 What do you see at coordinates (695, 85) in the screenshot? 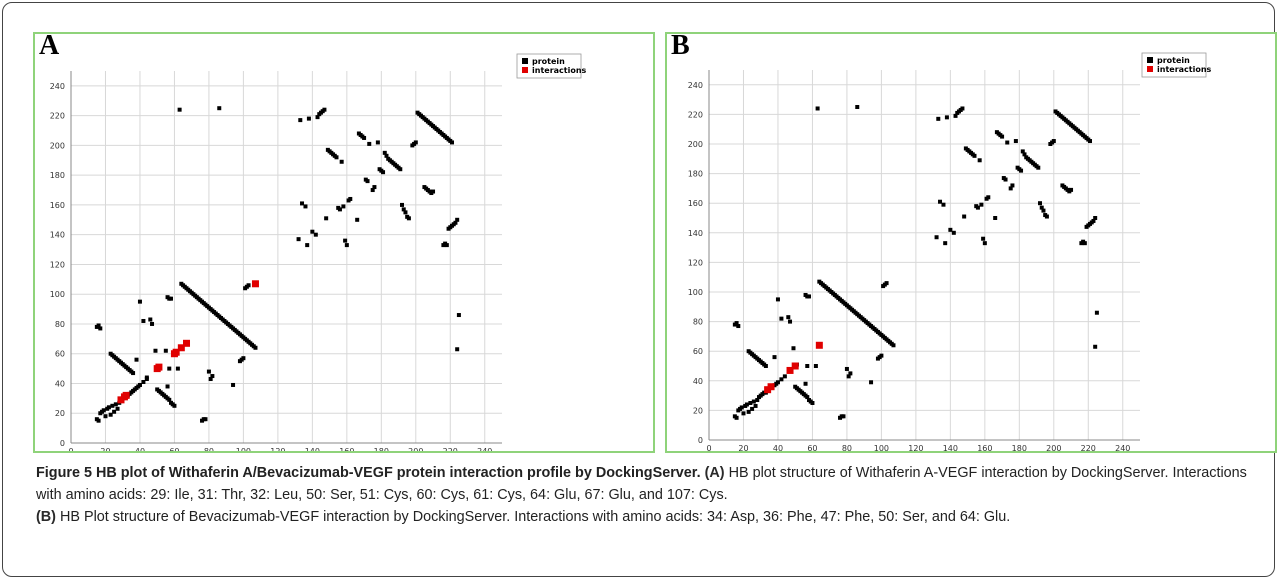
I see `y-tick-label: 240` at bounding box center [695, 85].